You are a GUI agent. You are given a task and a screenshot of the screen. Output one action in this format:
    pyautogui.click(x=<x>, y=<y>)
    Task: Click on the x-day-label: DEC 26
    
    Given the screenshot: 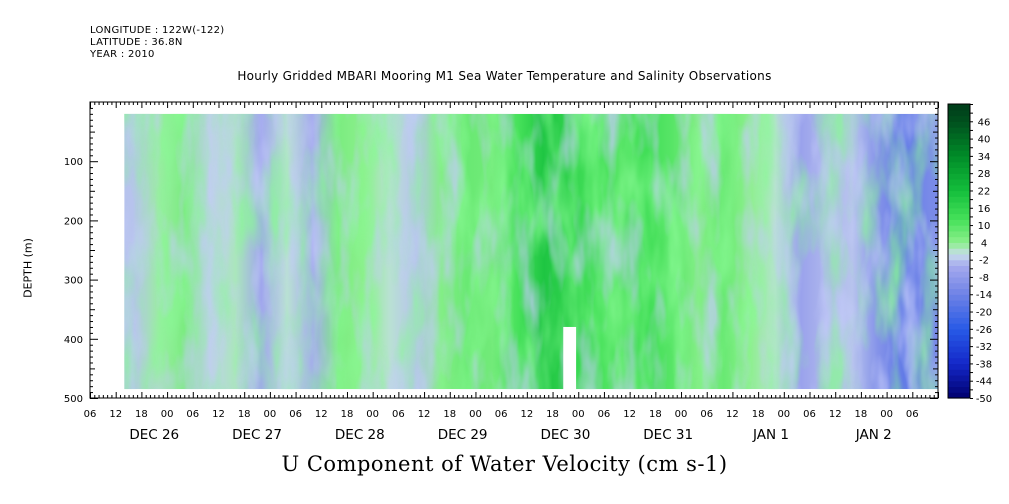 What is the action you would take?
    pyautogui.click(x=154, y=435)
    